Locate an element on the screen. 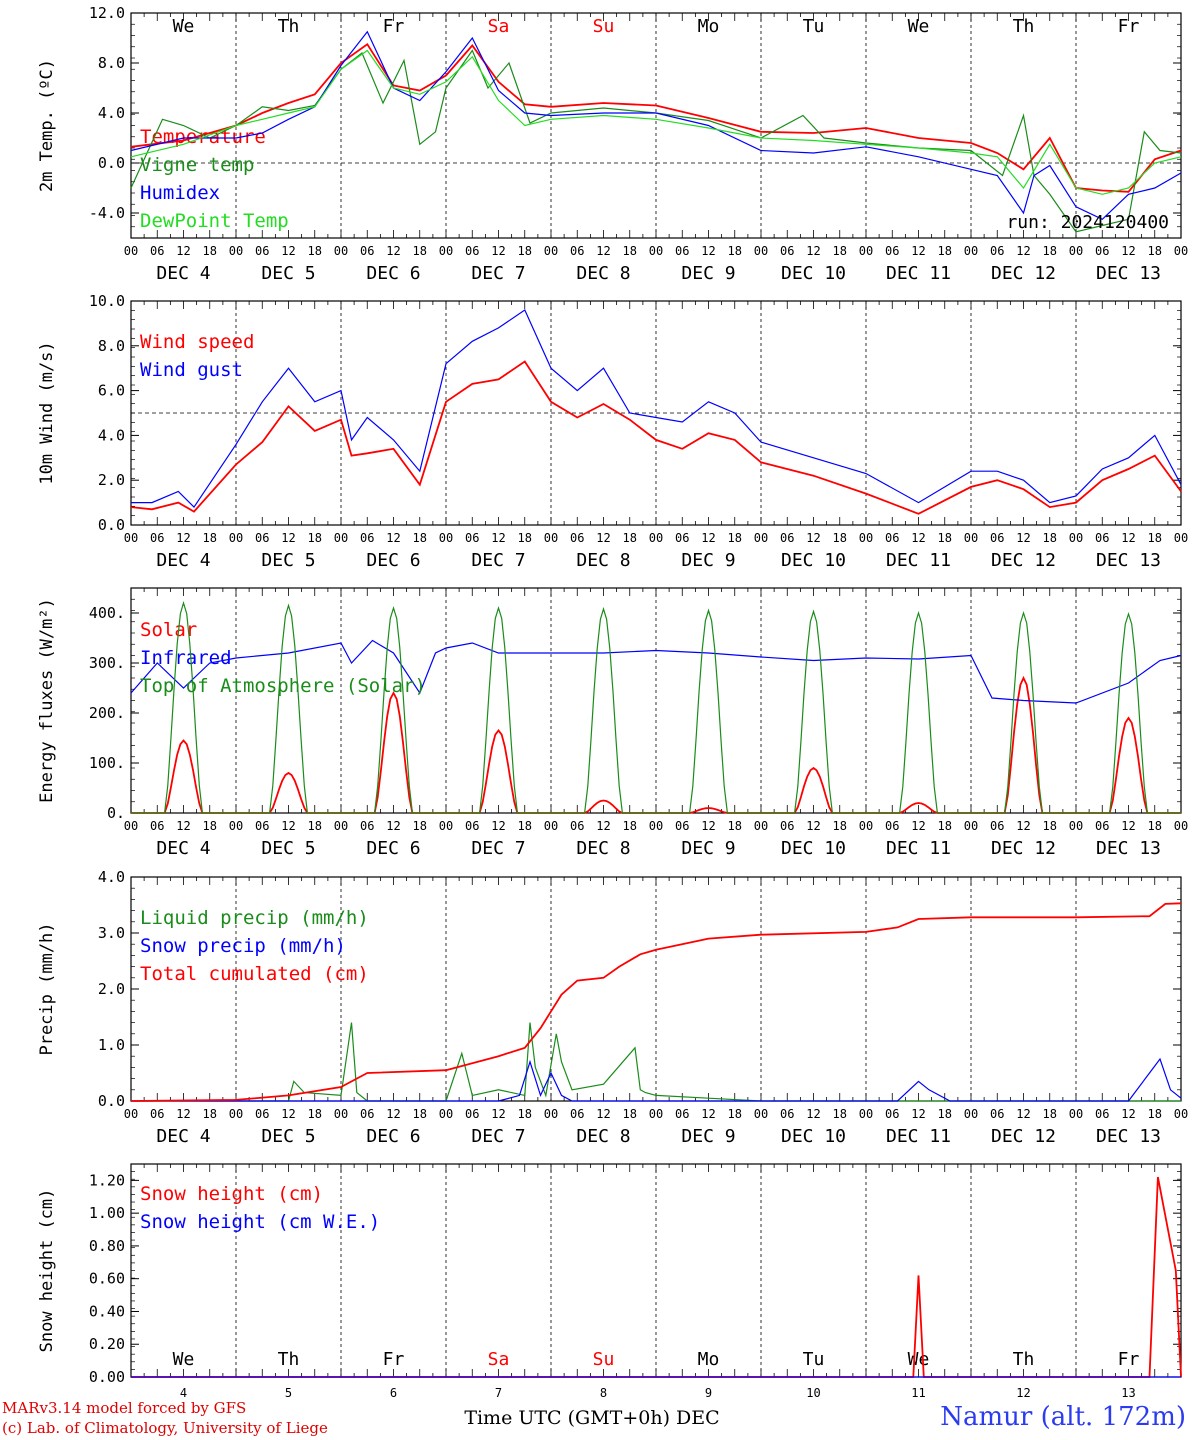  y-tick-label: 1.20 is located at coordinates (107, 1180).